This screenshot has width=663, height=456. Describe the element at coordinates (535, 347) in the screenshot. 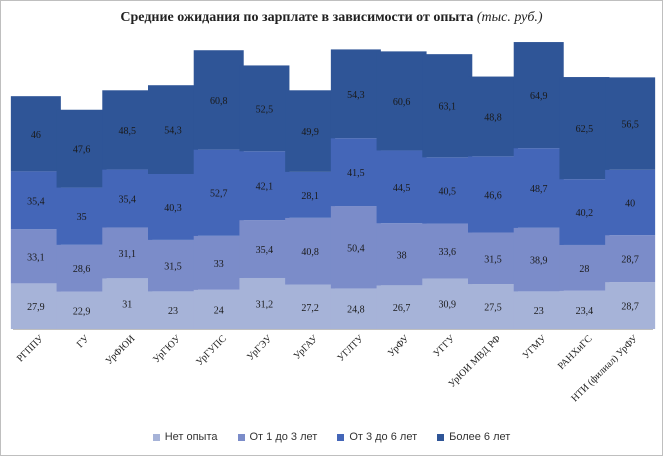

I see `category-label: УГМУ` at that location.